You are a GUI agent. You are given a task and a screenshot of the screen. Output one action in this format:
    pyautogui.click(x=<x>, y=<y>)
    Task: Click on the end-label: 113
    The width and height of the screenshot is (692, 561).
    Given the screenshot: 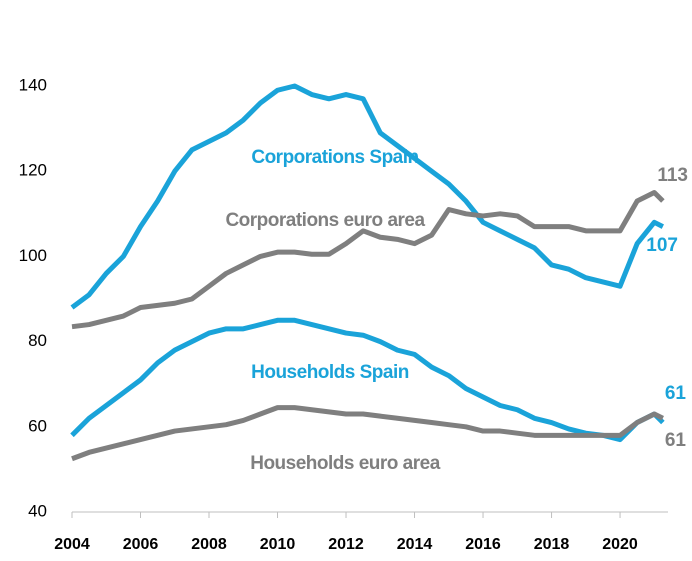 What is the action you would take?
    pyautogui.click(x=672, y=175)
    